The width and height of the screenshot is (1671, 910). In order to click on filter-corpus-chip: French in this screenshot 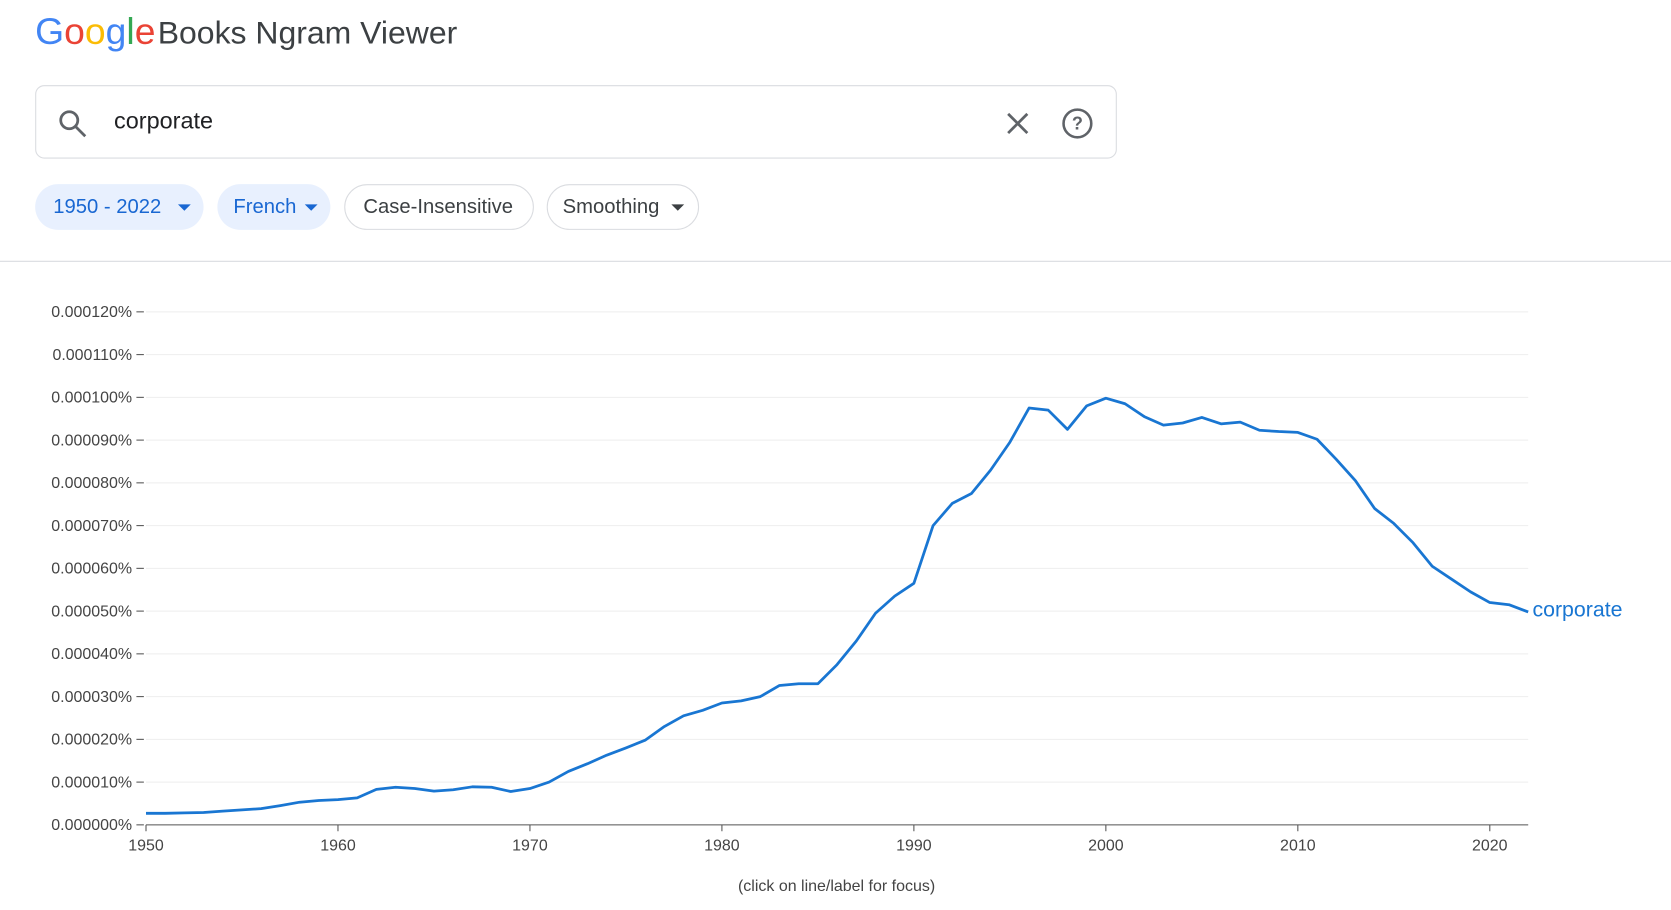, I will do `click(274, 207)`.